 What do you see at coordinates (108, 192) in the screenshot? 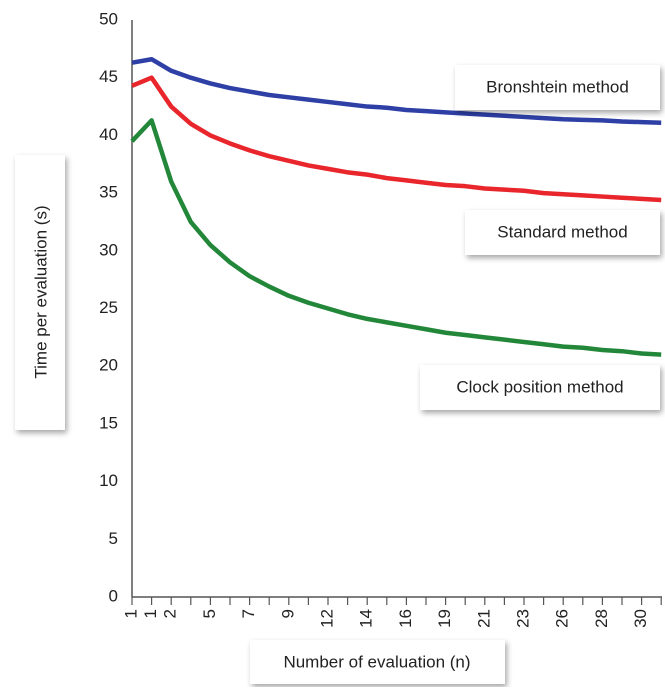
I see `y-tick-label: 35` at bounding box center [108, 192].